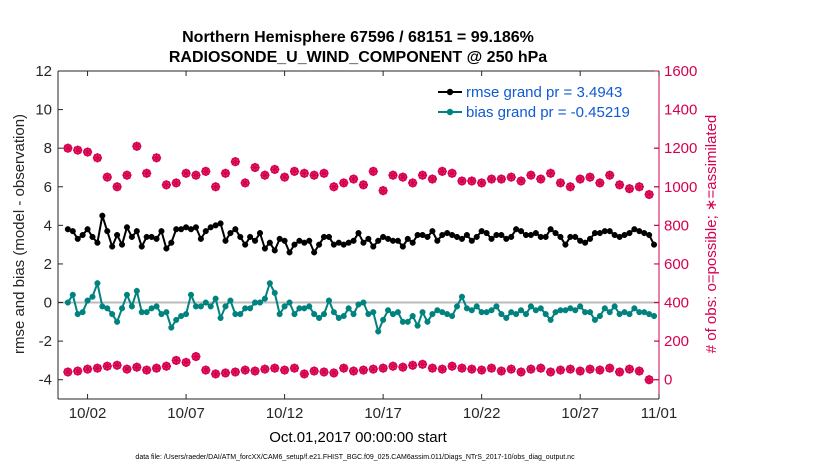 The width and height of the screenshot is (830, 470). Describe the element at coordinates (358, 57) in the screenshot. I see `chart-subtitle: RADIOSONDE_U_WIND_COMPONENT @ 250 hPa` at that location.